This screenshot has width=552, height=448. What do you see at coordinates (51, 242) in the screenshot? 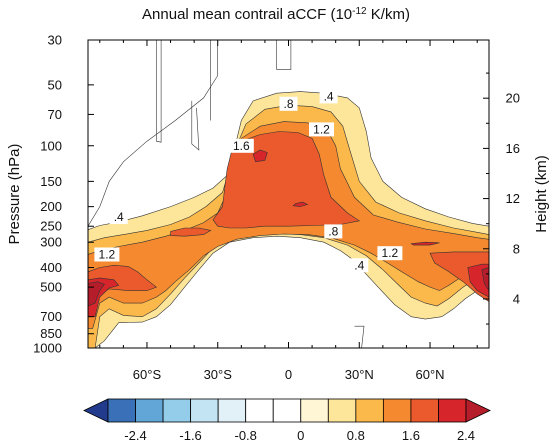
I see `pressure-tick-label: 300` at bounding box center [51, 242].